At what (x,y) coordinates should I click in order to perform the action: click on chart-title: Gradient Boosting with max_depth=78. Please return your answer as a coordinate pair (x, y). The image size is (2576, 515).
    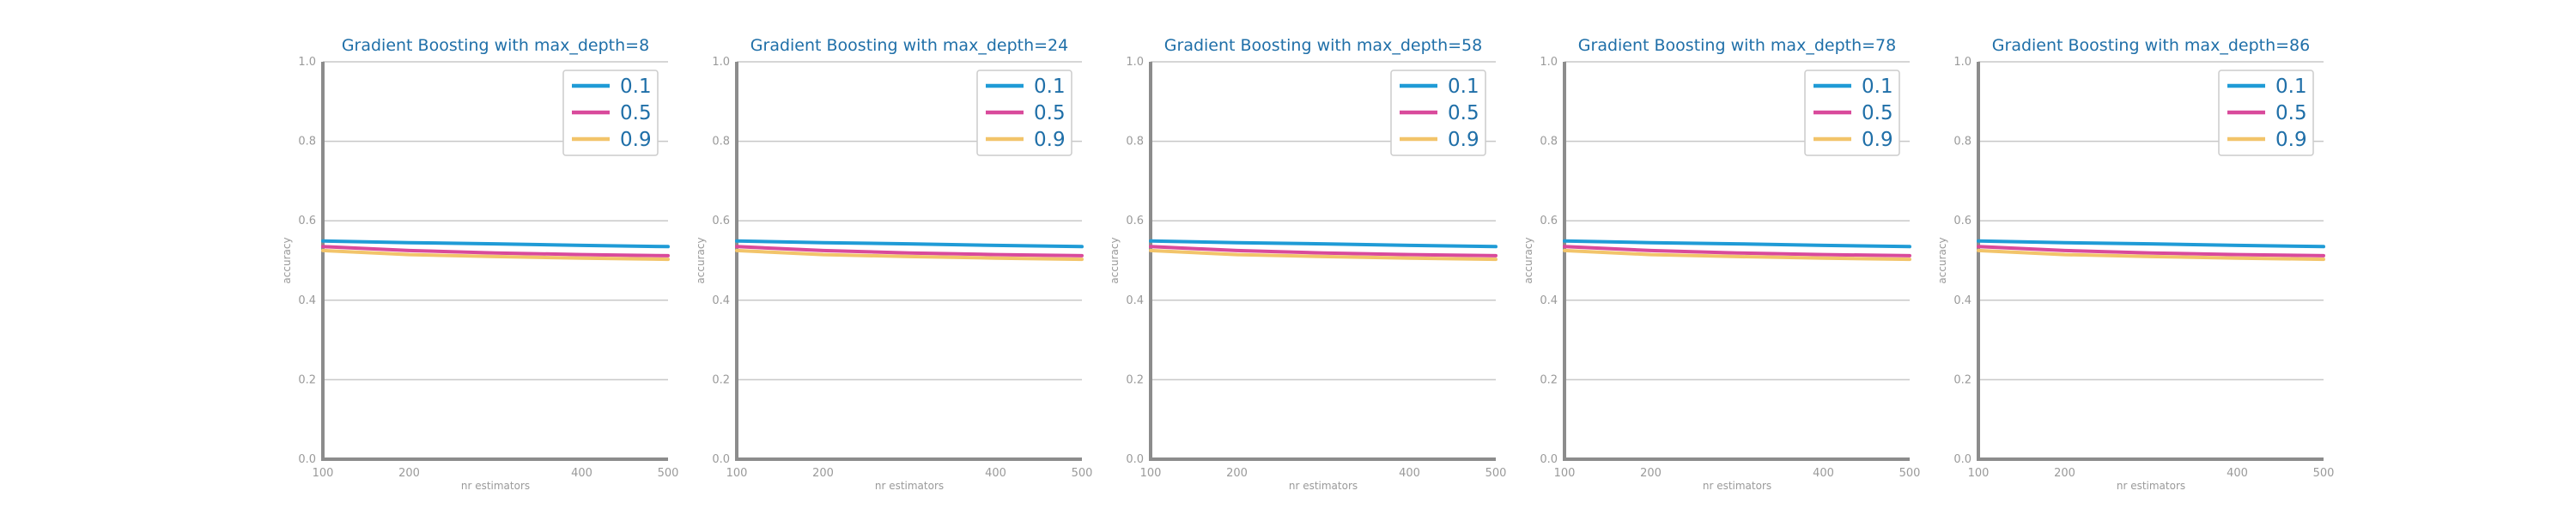
    Looking at the image, I should click on (1737, 45).